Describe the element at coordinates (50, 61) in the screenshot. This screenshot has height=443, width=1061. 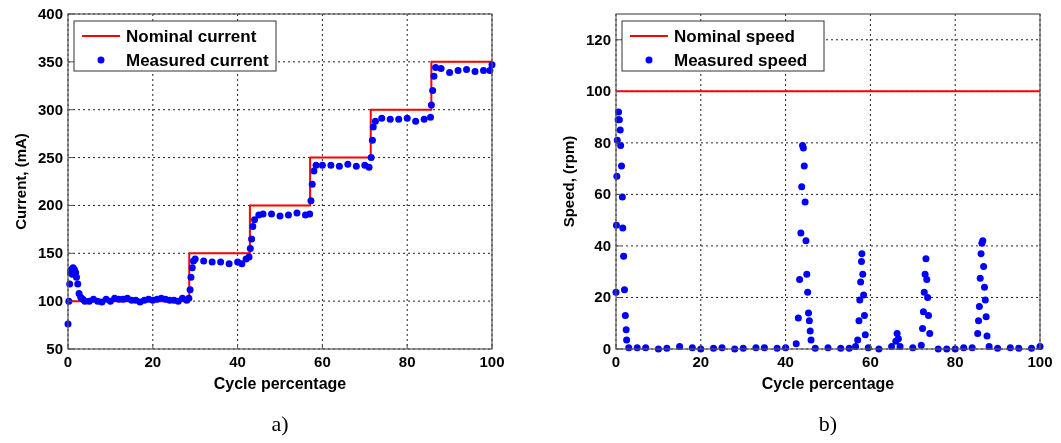
I see `y-tick-label: 350` at that location.